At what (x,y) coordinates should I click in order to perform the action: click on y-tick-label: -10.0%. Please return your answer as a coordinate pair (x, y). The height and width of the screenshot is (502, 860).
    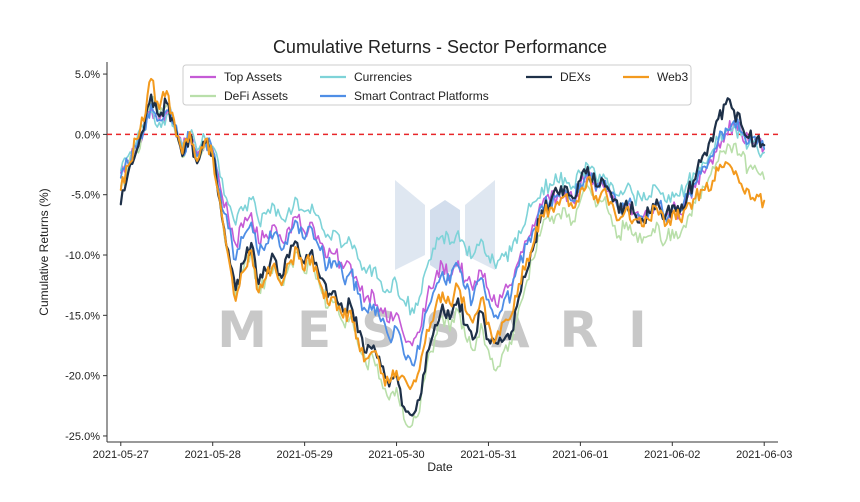
    Looking at the image, I should click on (82, 256).